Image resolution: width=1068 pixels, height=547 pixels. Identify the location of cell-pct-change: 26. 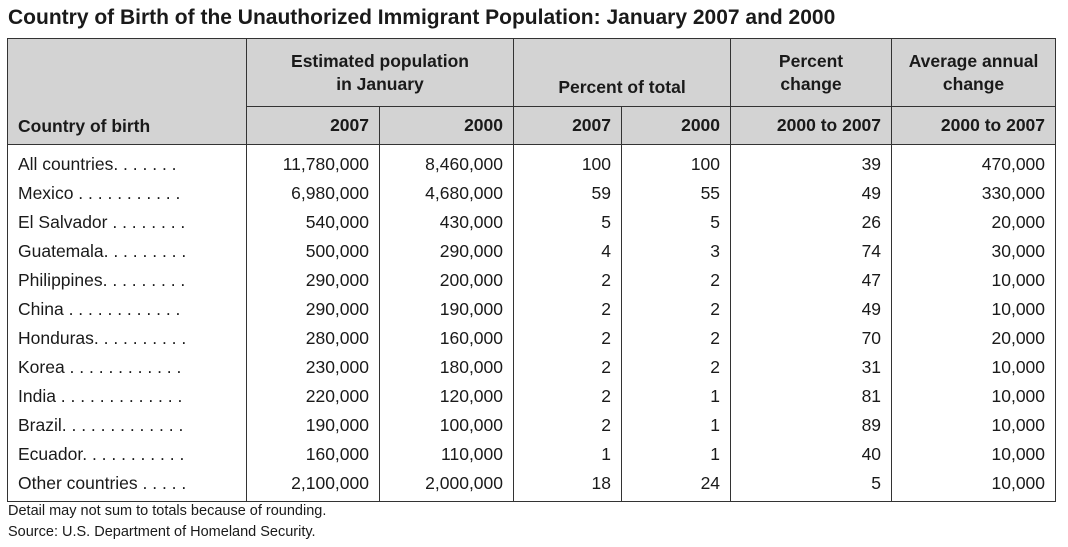
(811, 222).